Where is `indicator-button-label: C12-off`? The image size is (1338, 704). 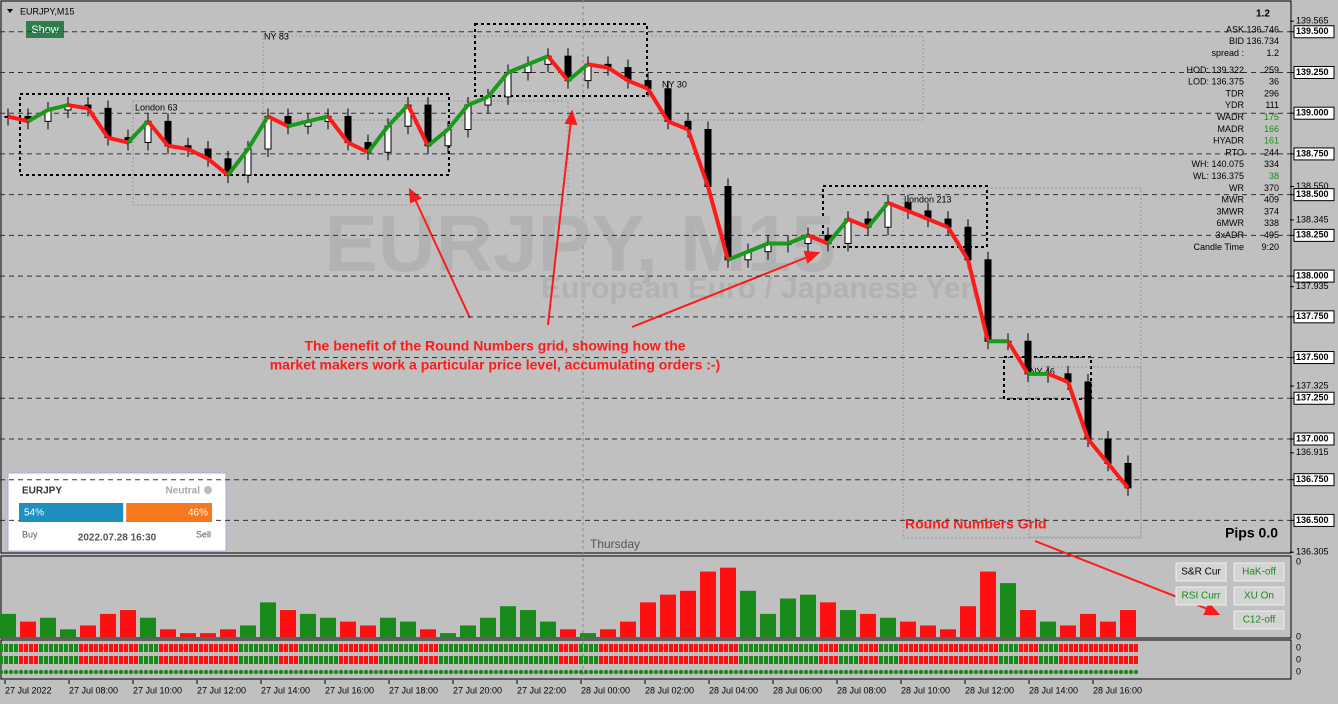
indicator-button-label: C12-off is located at coordinates (1259, 620).